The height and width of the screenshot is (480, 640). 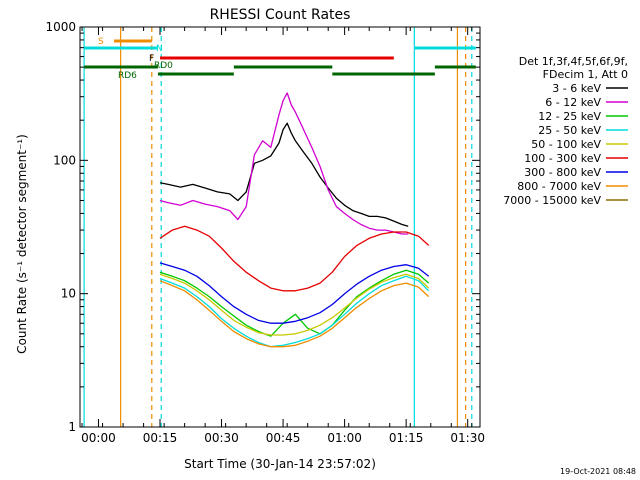 What do you see at coordinates (566, 144) in the screenshot?
I see `legend-label-4: 50 - 100 keV` at bounding box center [566, 144].